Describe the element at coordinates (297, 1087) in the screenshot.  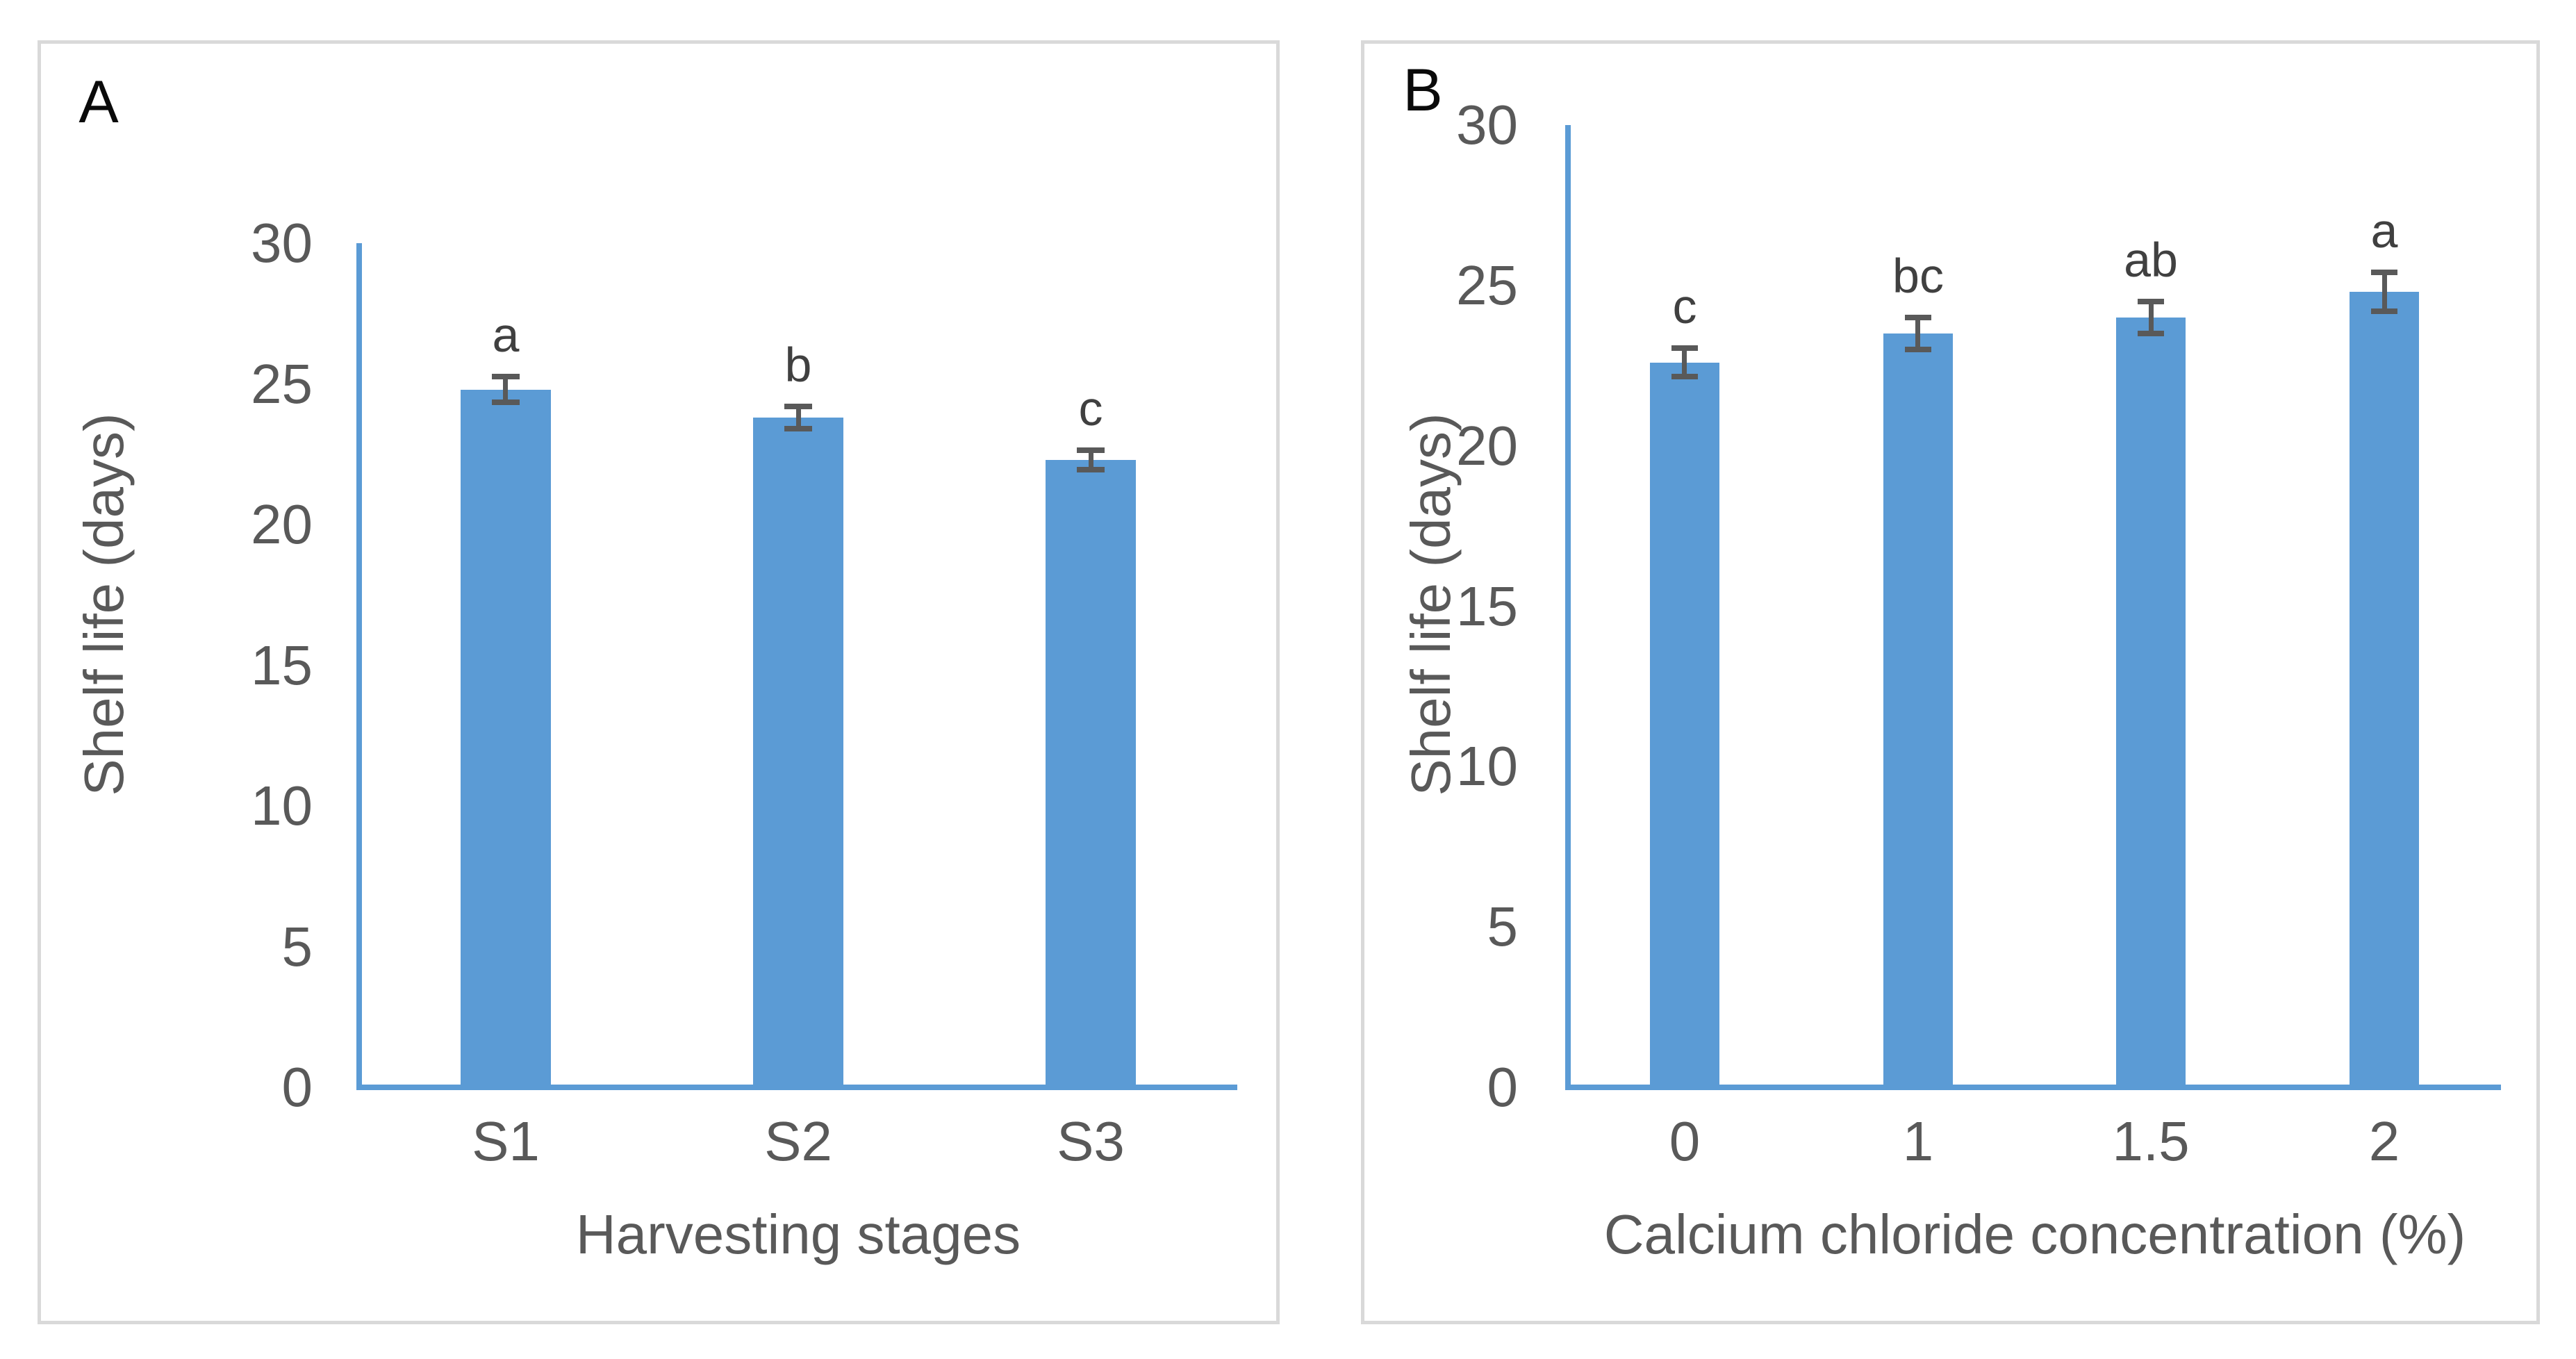
I see `y-tick-label-a-0: 0` at that location.